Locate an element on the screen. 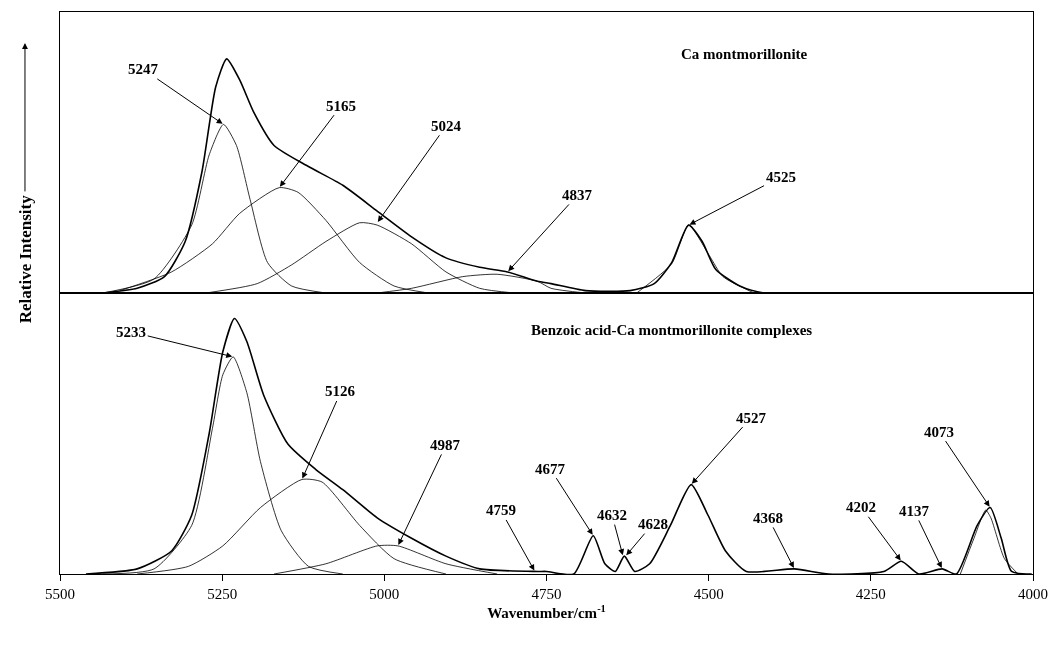  x-tick-label: 5000 is located at coordinates (384, 594).